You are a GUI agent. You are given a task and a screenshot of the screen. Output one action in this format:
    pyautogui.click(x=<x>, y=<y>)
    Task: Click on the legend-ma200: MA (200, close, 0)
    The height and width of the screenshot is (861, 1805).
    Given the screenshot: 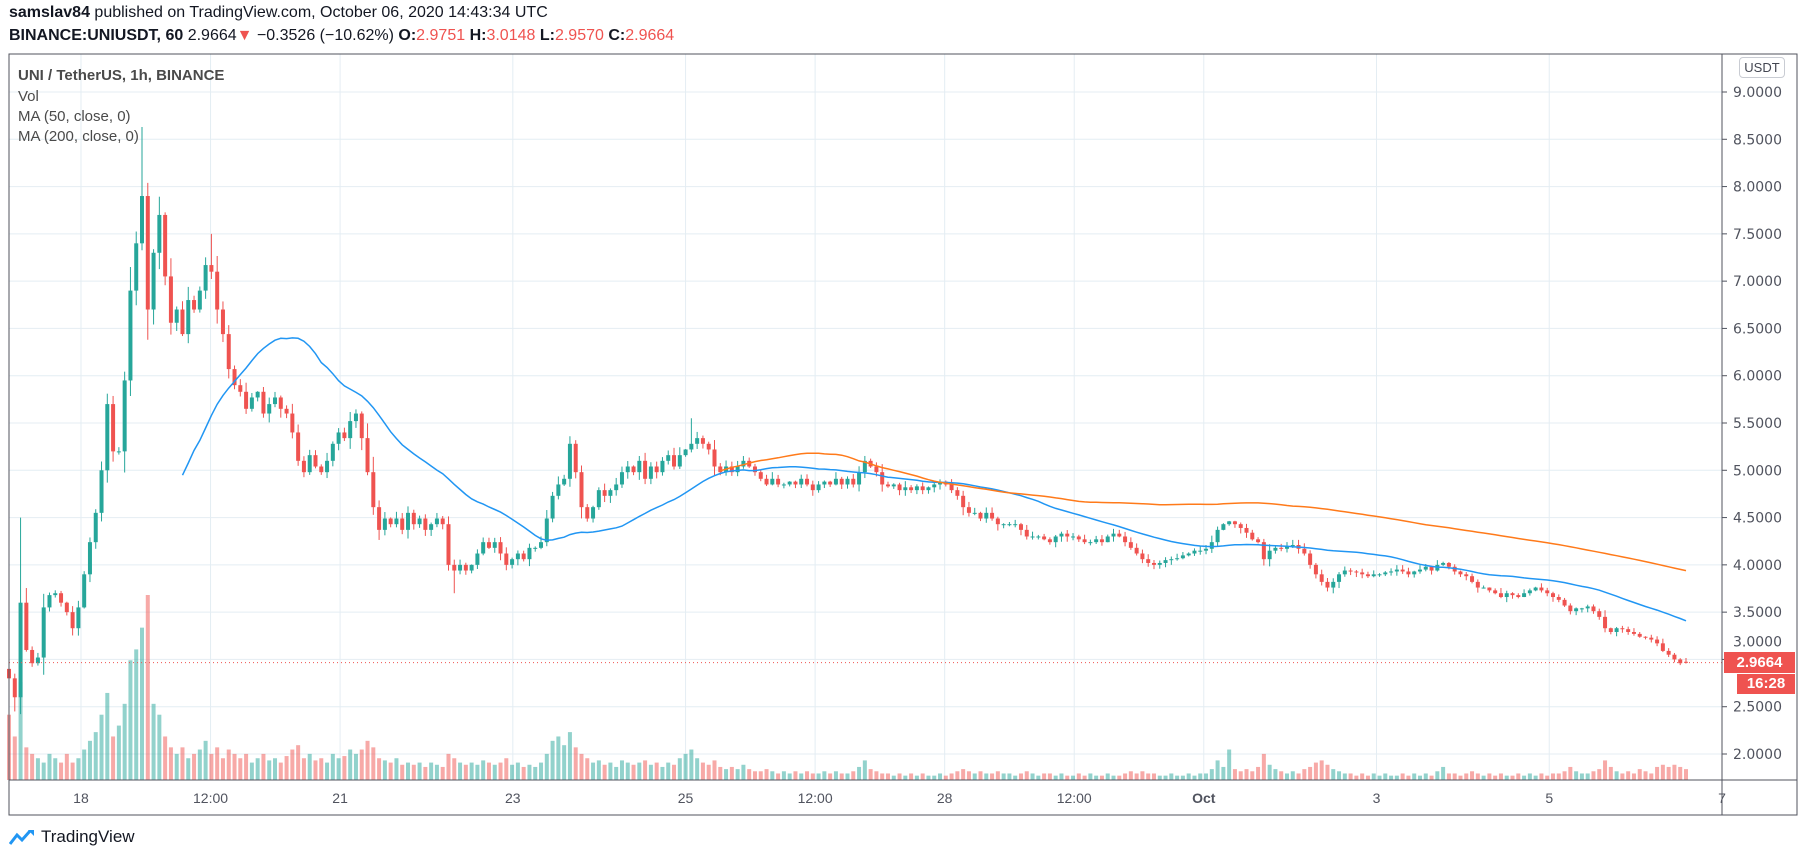 What is the action you would take?
    pyautogui.click(x=78, y=136)
    